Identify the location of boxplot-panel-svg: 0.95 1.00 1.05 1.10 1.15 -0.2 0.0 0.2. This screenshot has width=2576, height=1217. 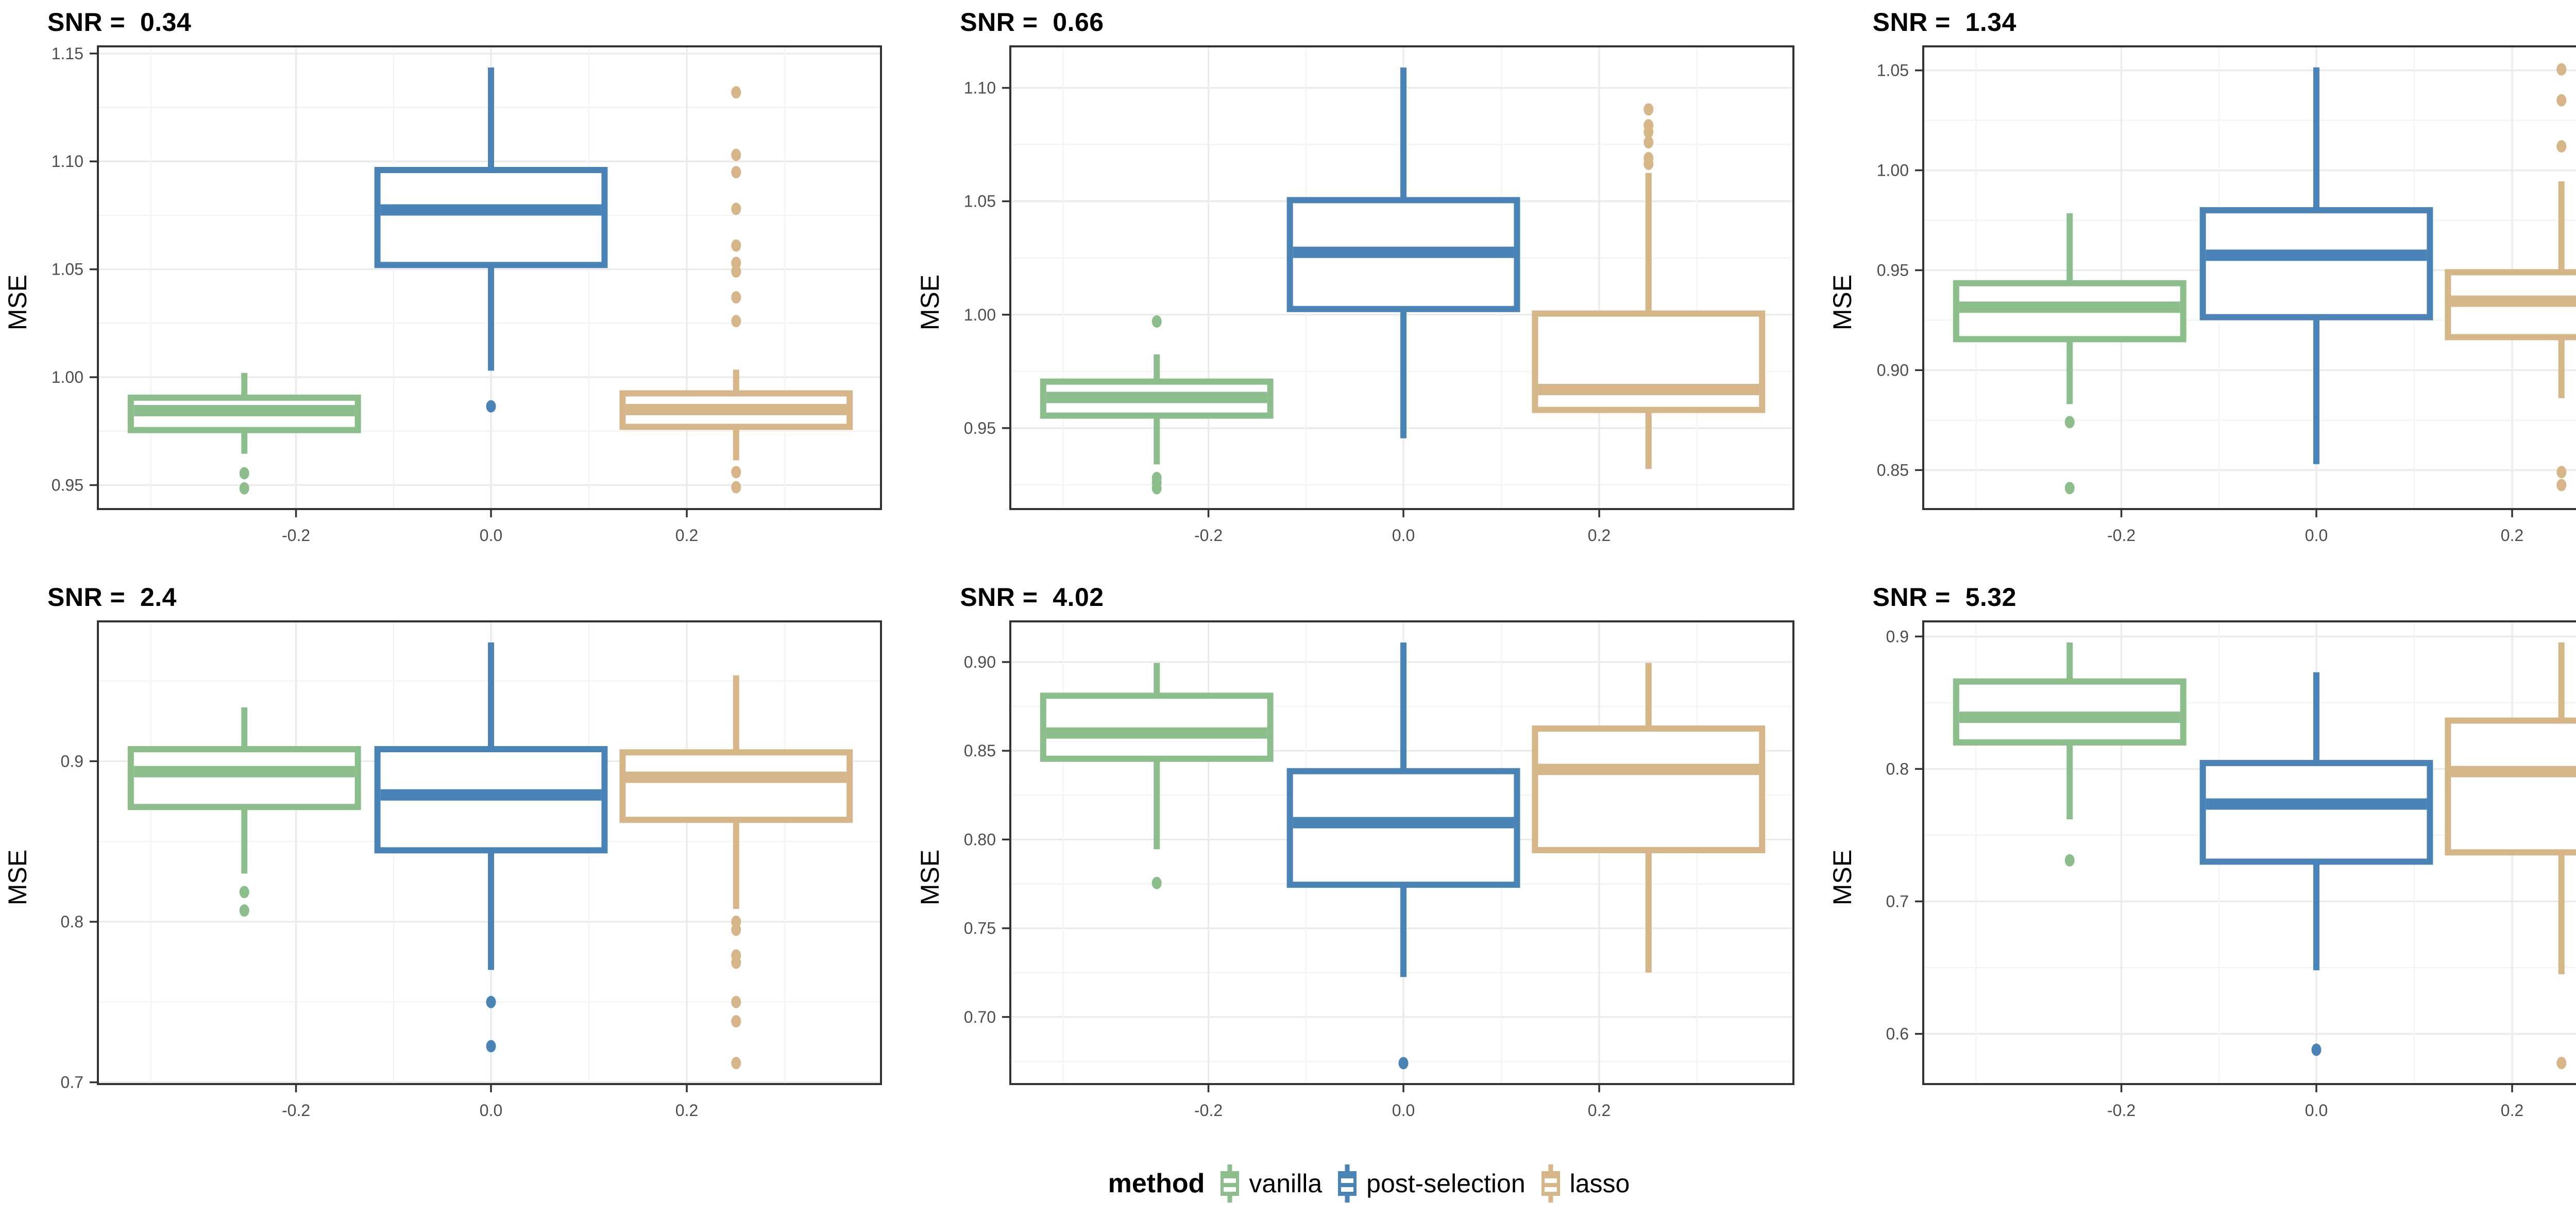
(467, 294).